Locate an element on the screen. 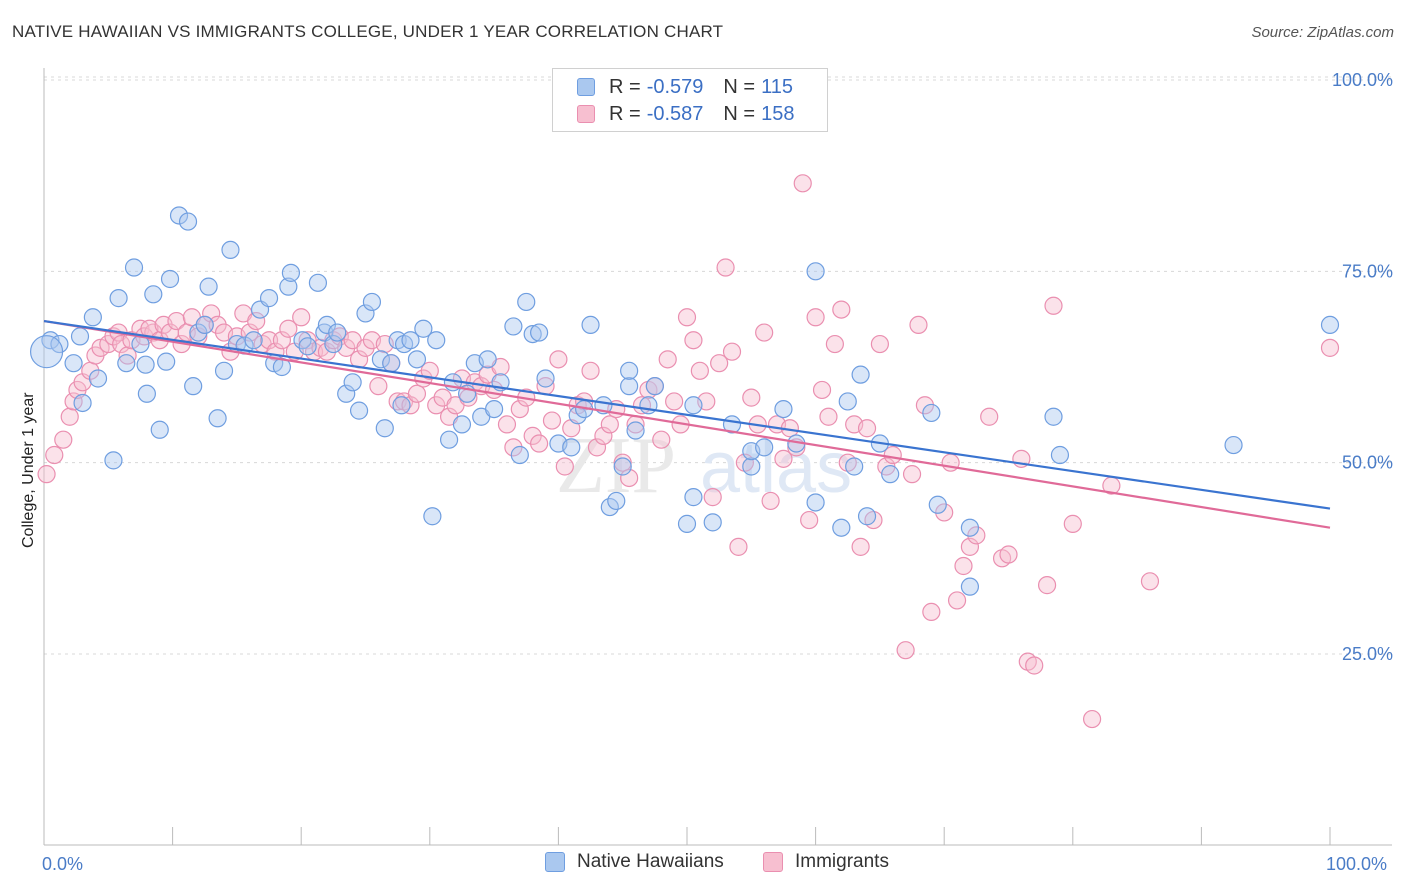 The width and height of the screenshot is (1406, 892). y-tick-label: 50.0% is located at coordinates (1367, 463).